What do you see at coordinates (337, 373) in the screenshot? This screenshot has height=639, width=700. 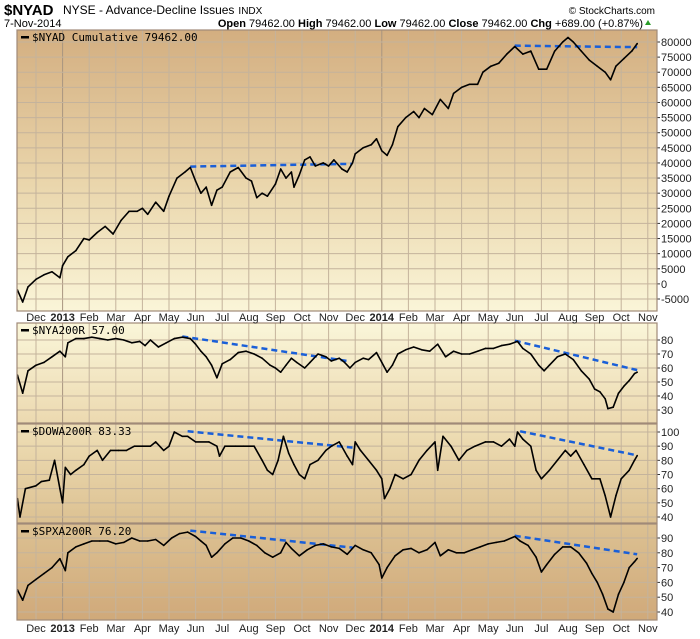 I see `panel-border` at bounding box center [337, 373].